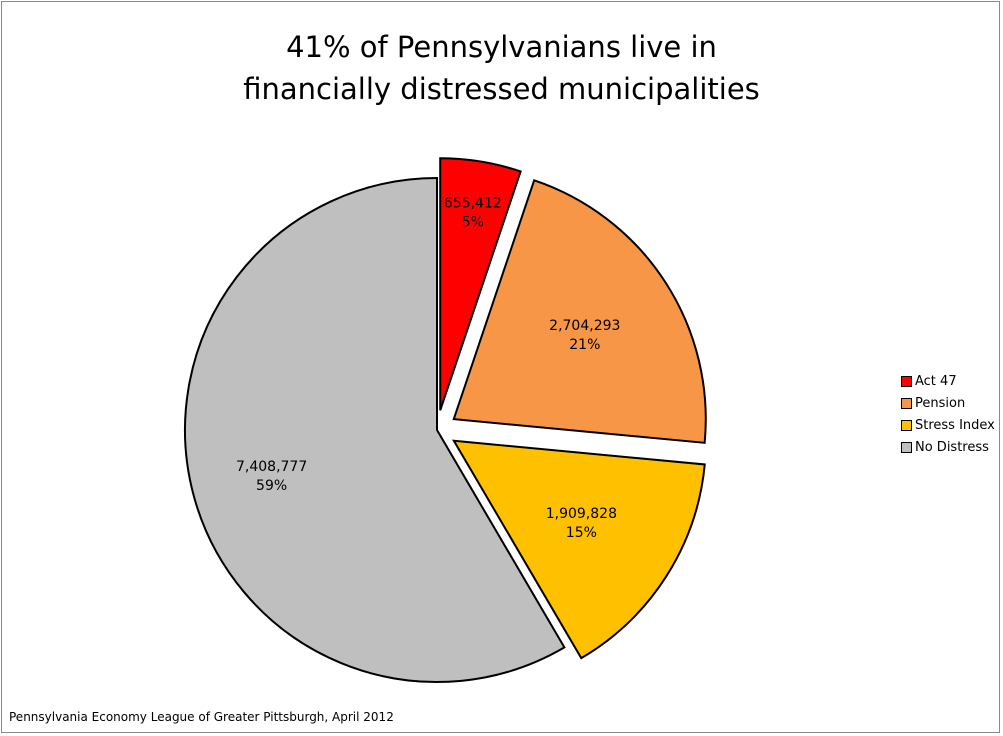 The height and width of the screenshot is (736, 1003). Describe the element at coordinates (940, 403) in the screenshot. I see `legend-label-pension: Pension` at that location.